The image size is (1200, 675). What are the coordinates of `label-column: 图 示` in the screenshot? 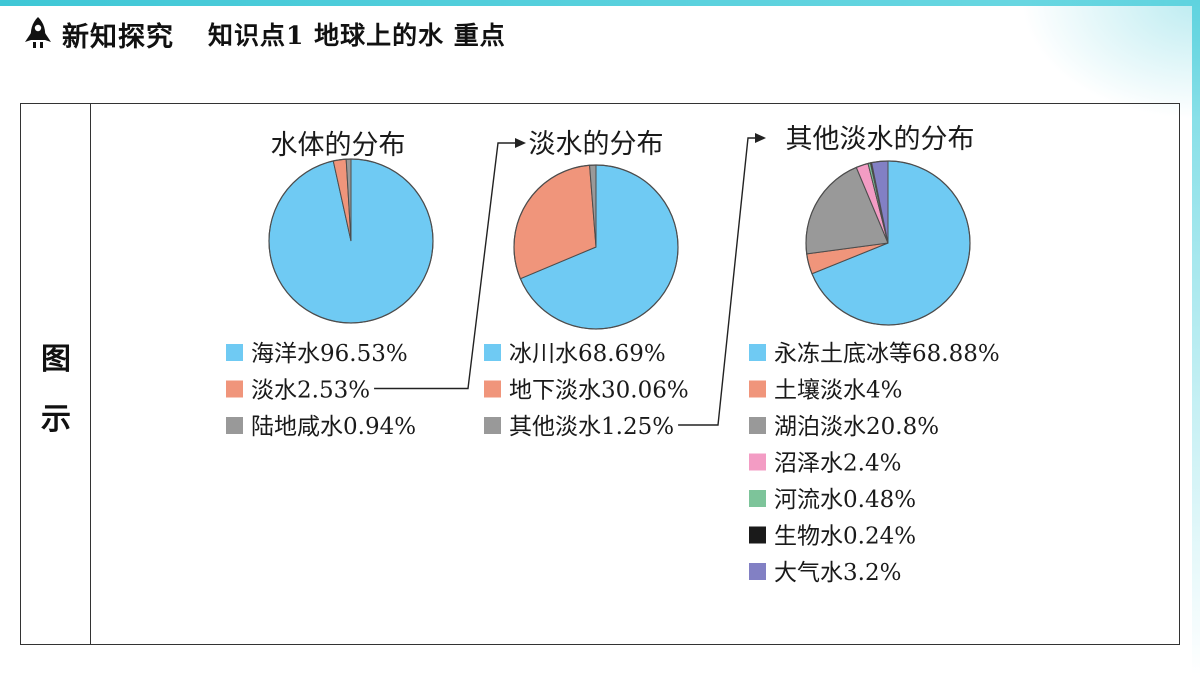 It's located at (56, 374).